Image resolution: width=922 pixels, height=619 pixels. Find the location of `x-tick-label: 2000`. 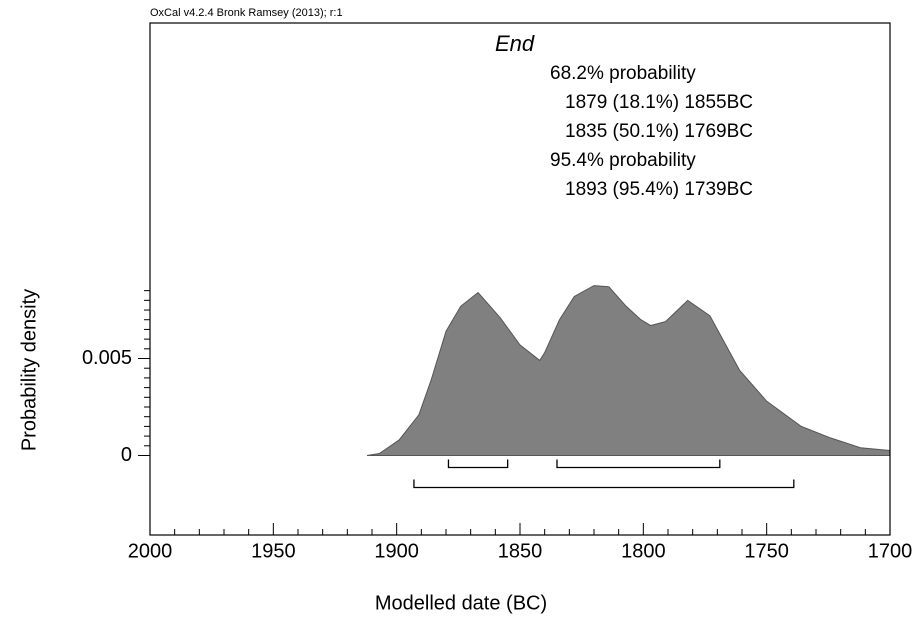

x-tick-label: 2000 is located at coordinates (150, 551).